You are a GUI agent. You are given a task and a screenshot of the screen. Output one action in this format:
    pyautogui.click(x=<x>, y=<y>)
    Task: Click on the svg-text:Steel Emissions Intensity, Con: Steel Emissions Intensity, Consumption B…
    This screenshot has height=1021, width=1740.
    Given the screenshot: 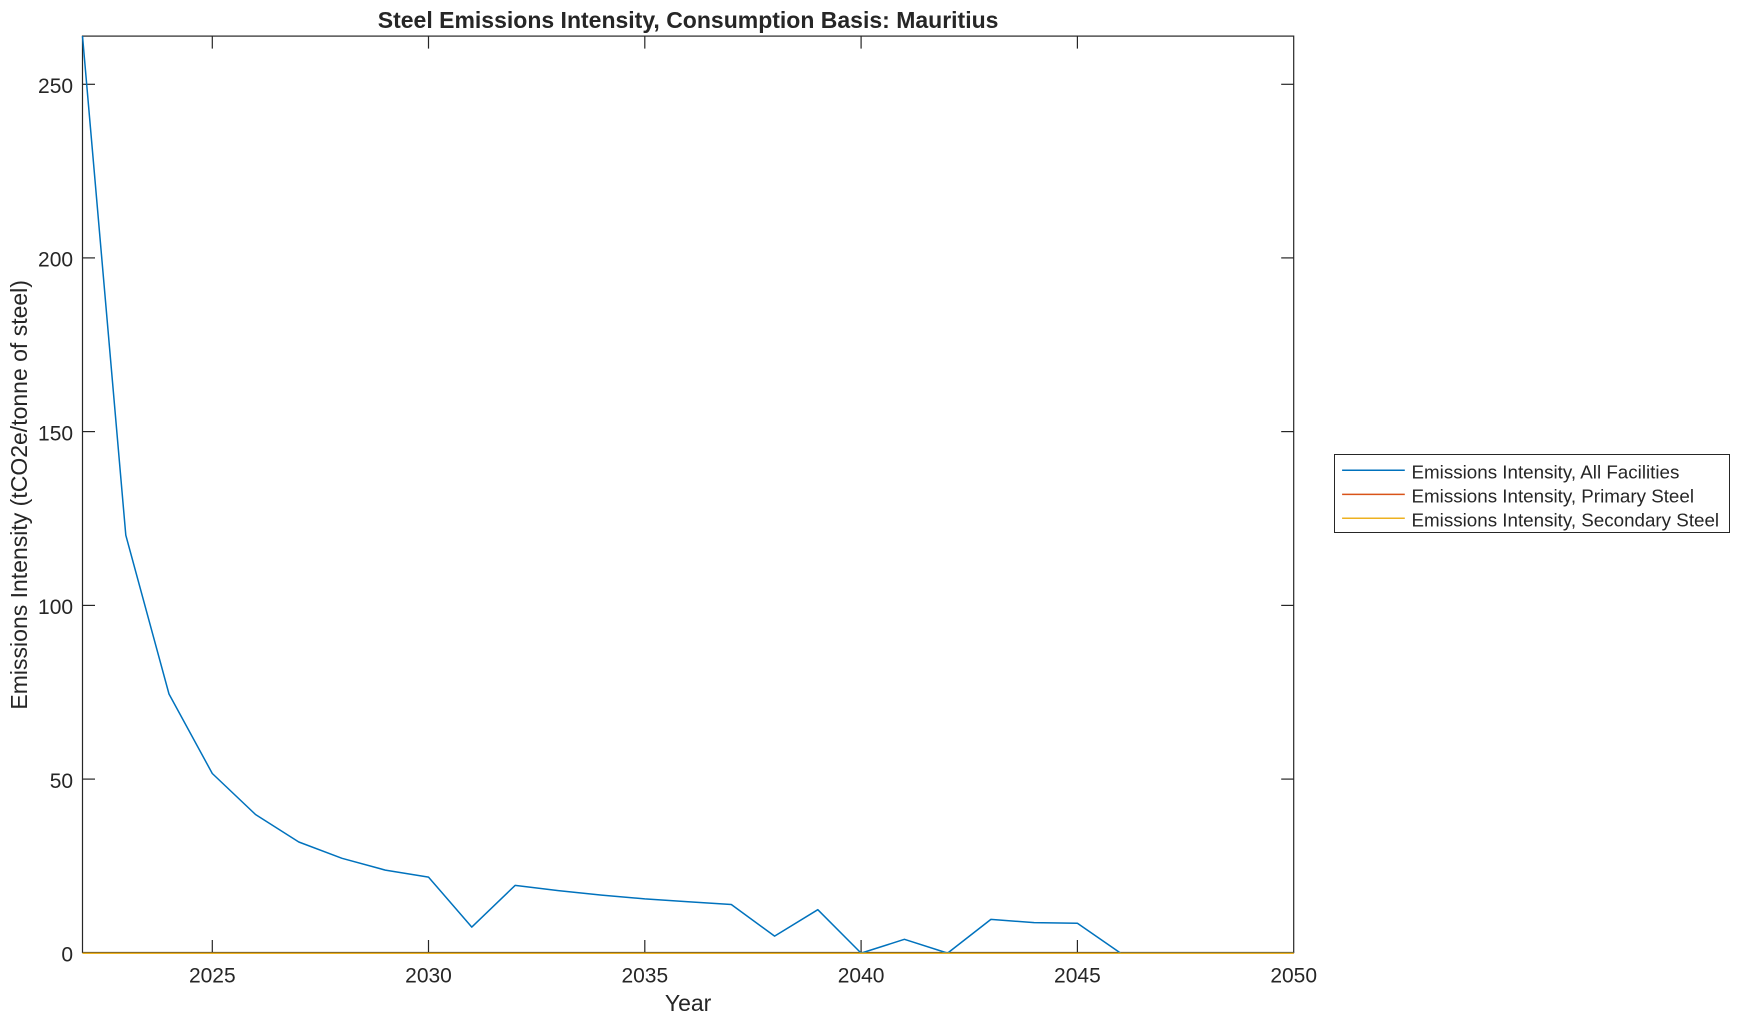 What is the action you would take?
    pyautogui.click(x=688, y=20)
    